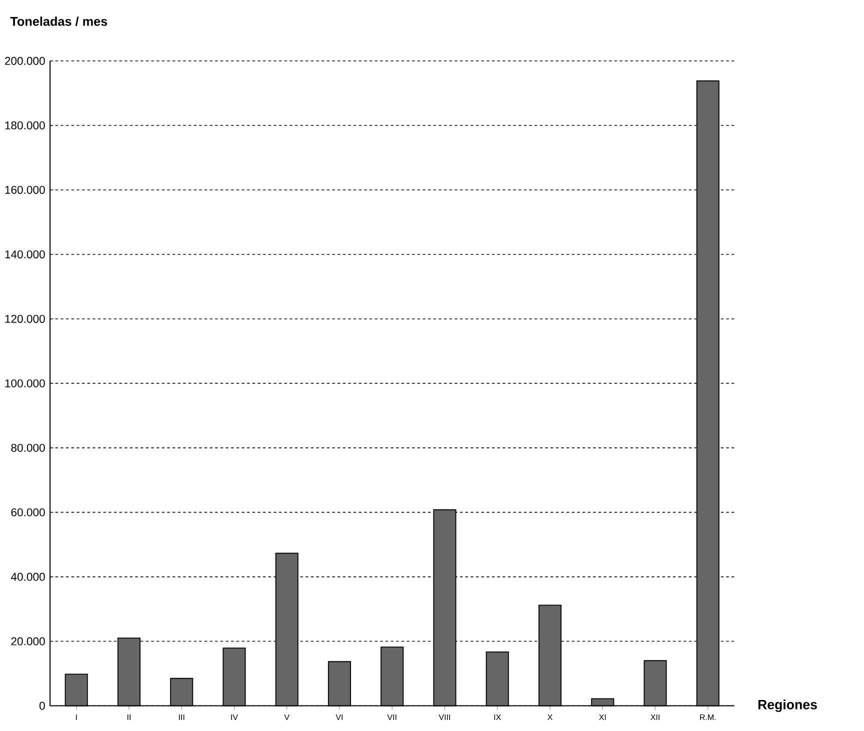 This screenshot has width=864, height=731. I want to click on x-axis-title: Regiones, so click(787, 706).